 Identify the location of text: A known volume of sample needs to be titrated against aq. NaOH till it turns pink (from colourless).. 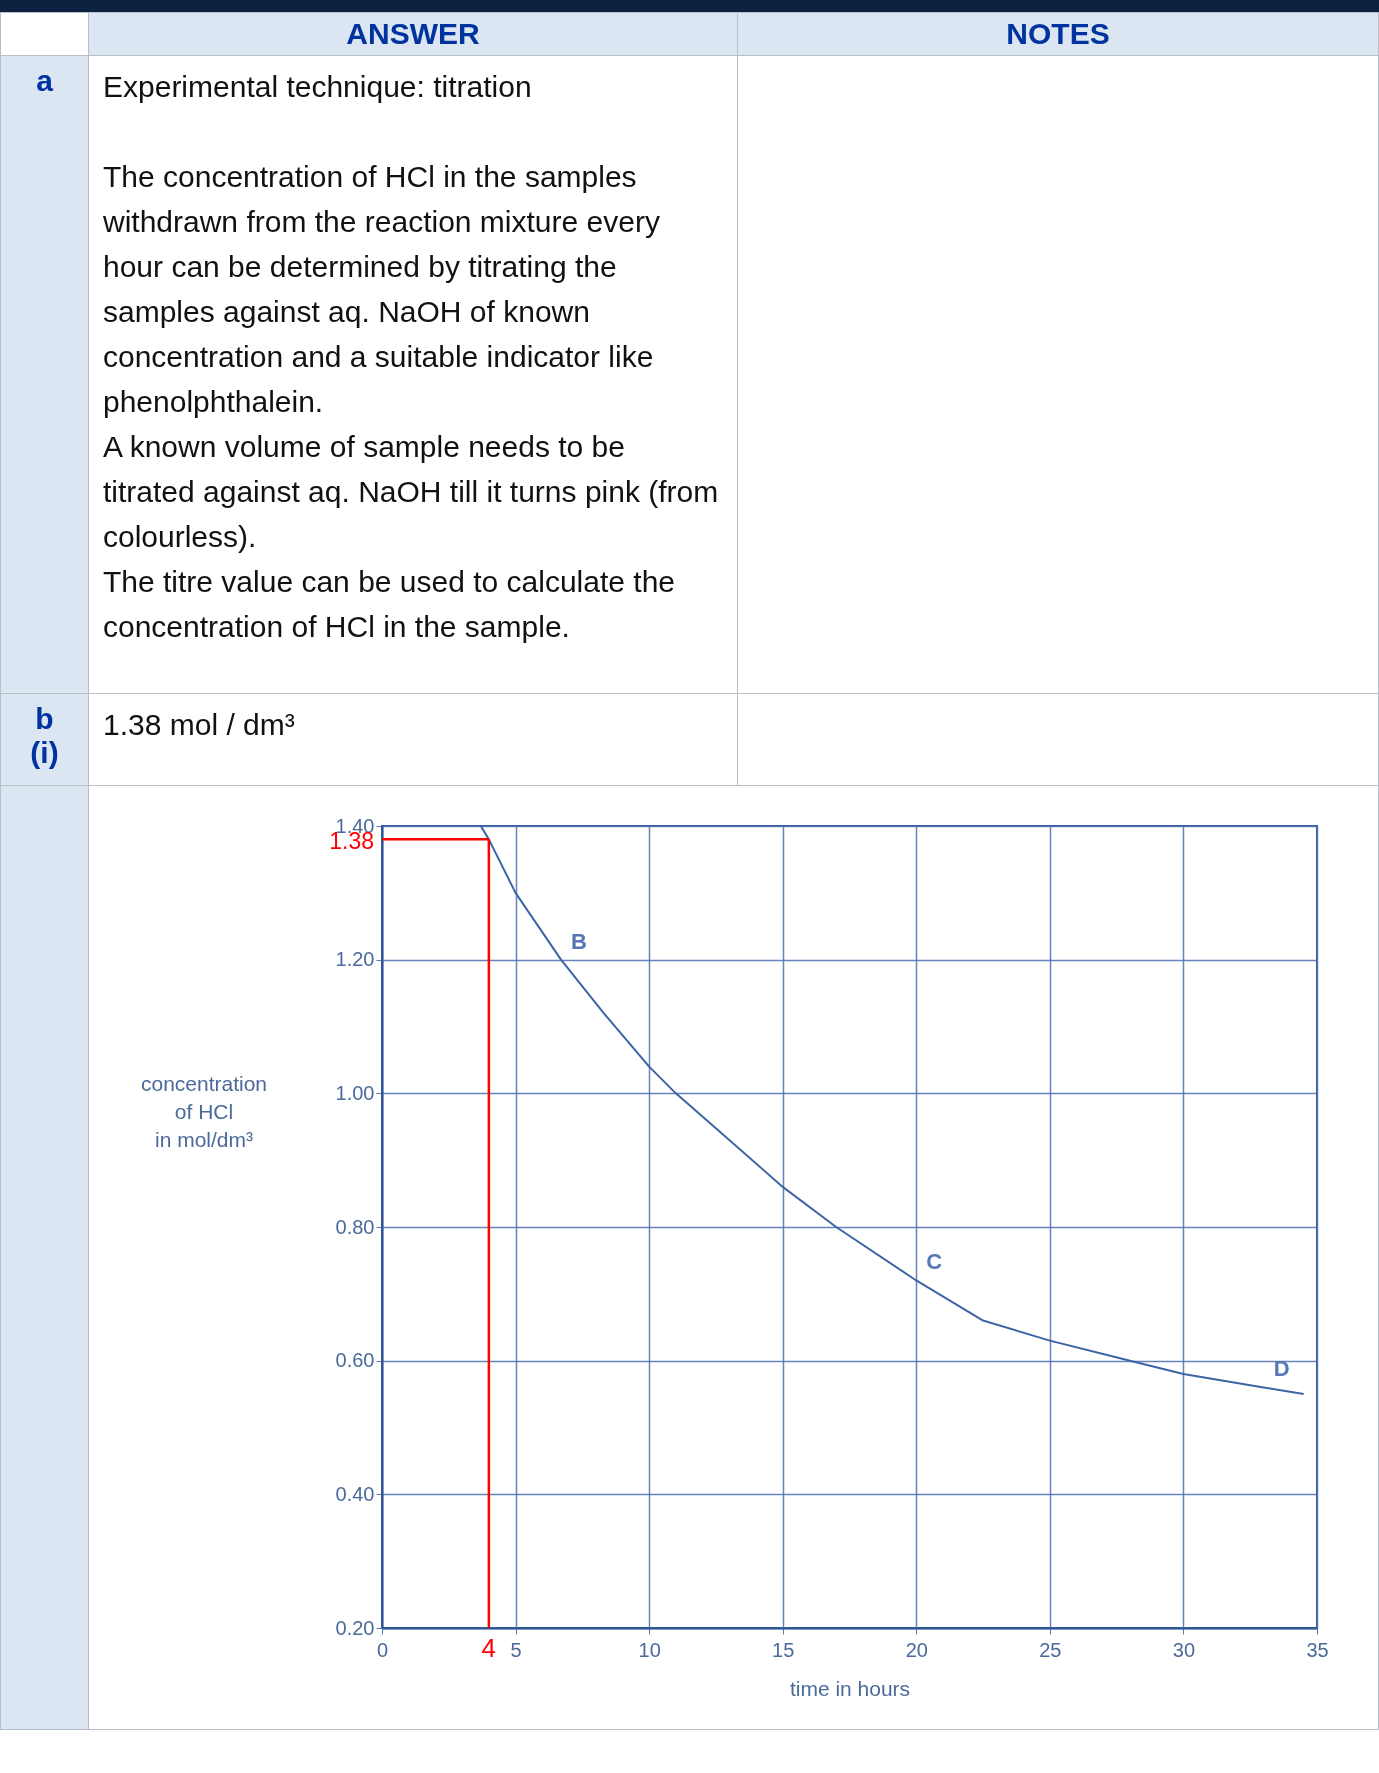
(411, 492).